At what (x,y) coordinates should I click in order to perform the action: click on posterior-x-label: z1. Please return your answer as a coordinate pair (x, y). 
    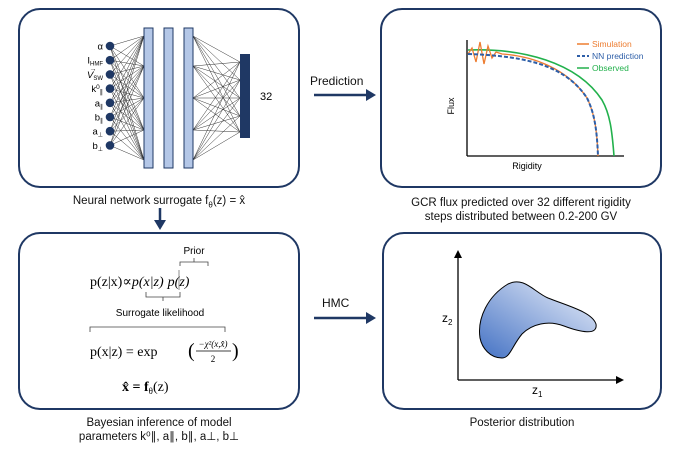
    Looking at the image, I should click on (537, 391).